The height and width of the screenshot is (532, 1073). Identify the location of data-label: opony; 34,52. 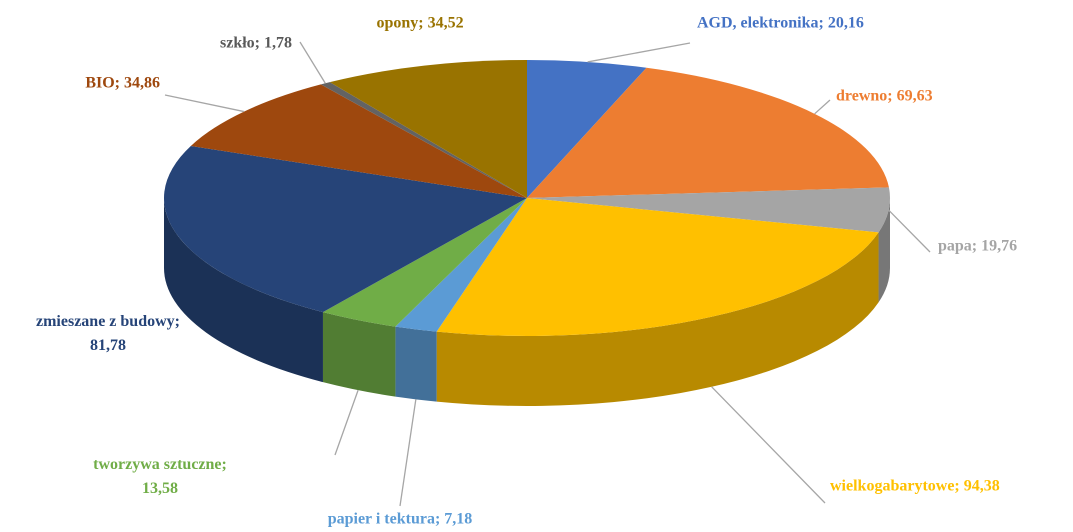
(419, 23).